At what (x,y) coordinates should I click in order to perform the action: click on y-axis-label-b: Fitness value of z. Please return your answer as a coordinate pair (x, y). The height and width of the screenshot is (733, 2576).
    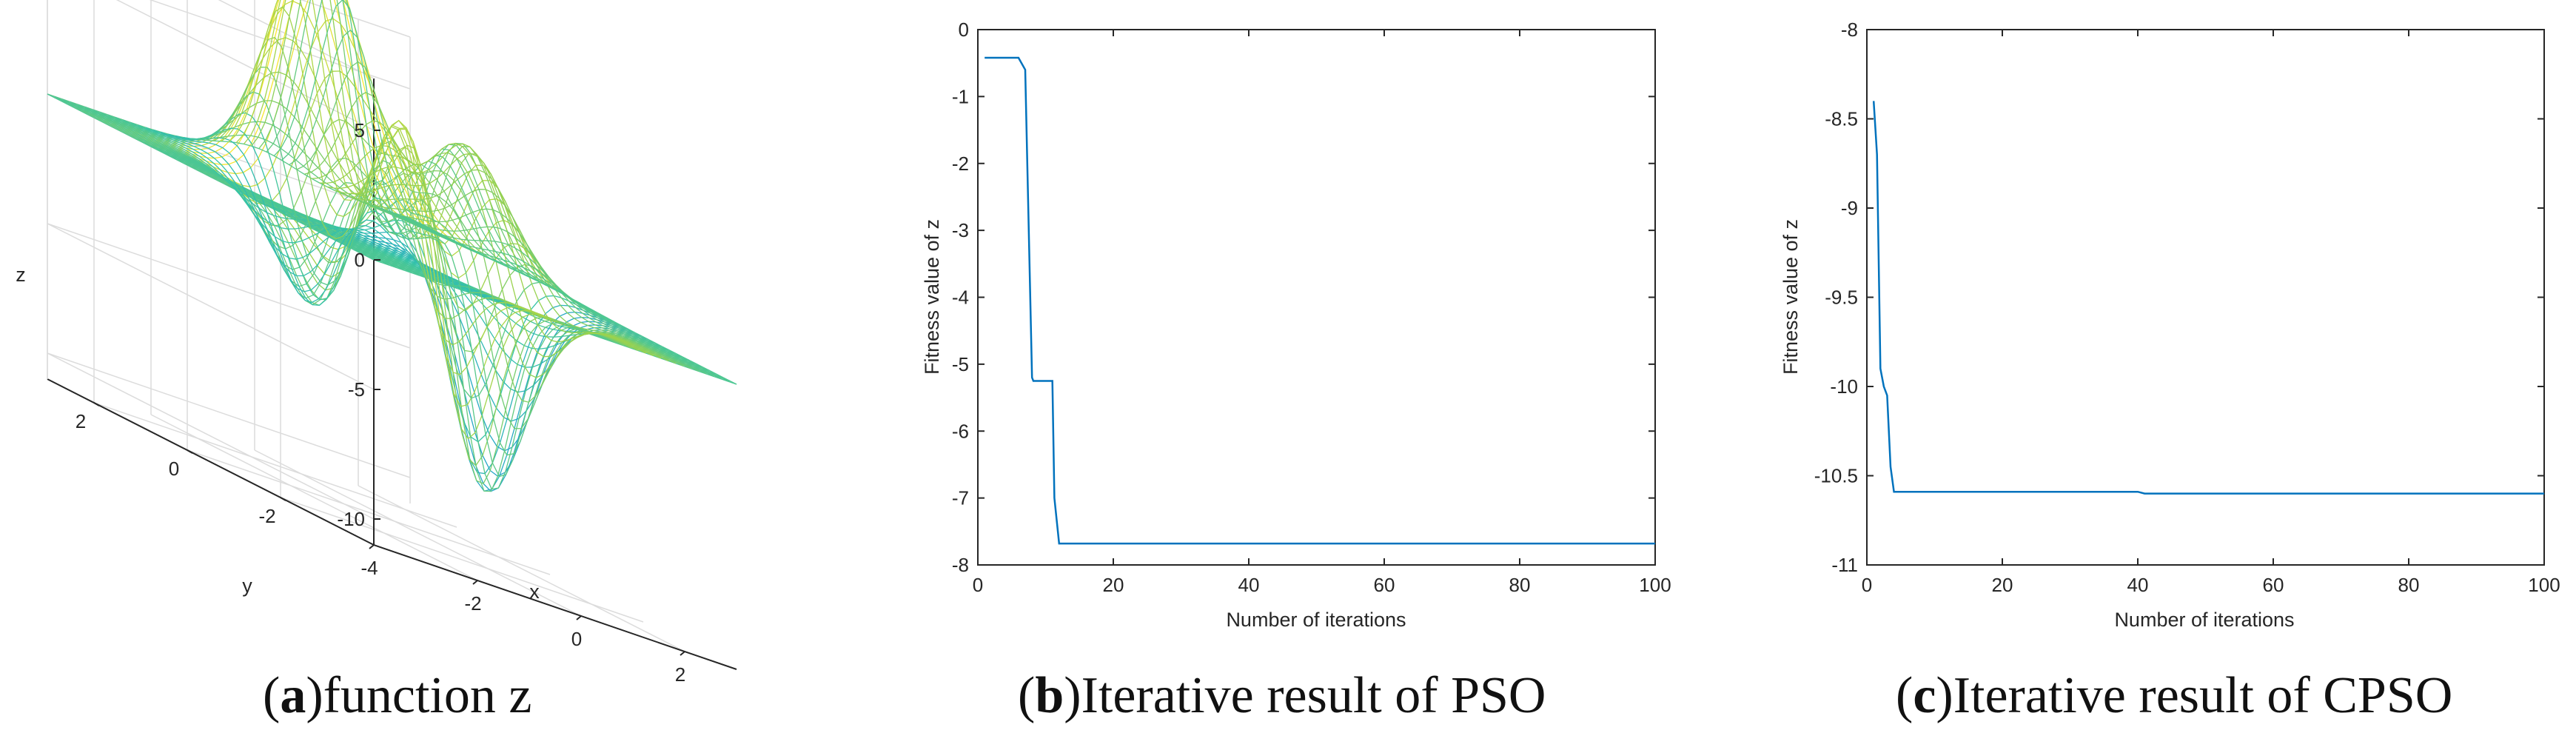
    Looking at the image, I should click on (932, 297).